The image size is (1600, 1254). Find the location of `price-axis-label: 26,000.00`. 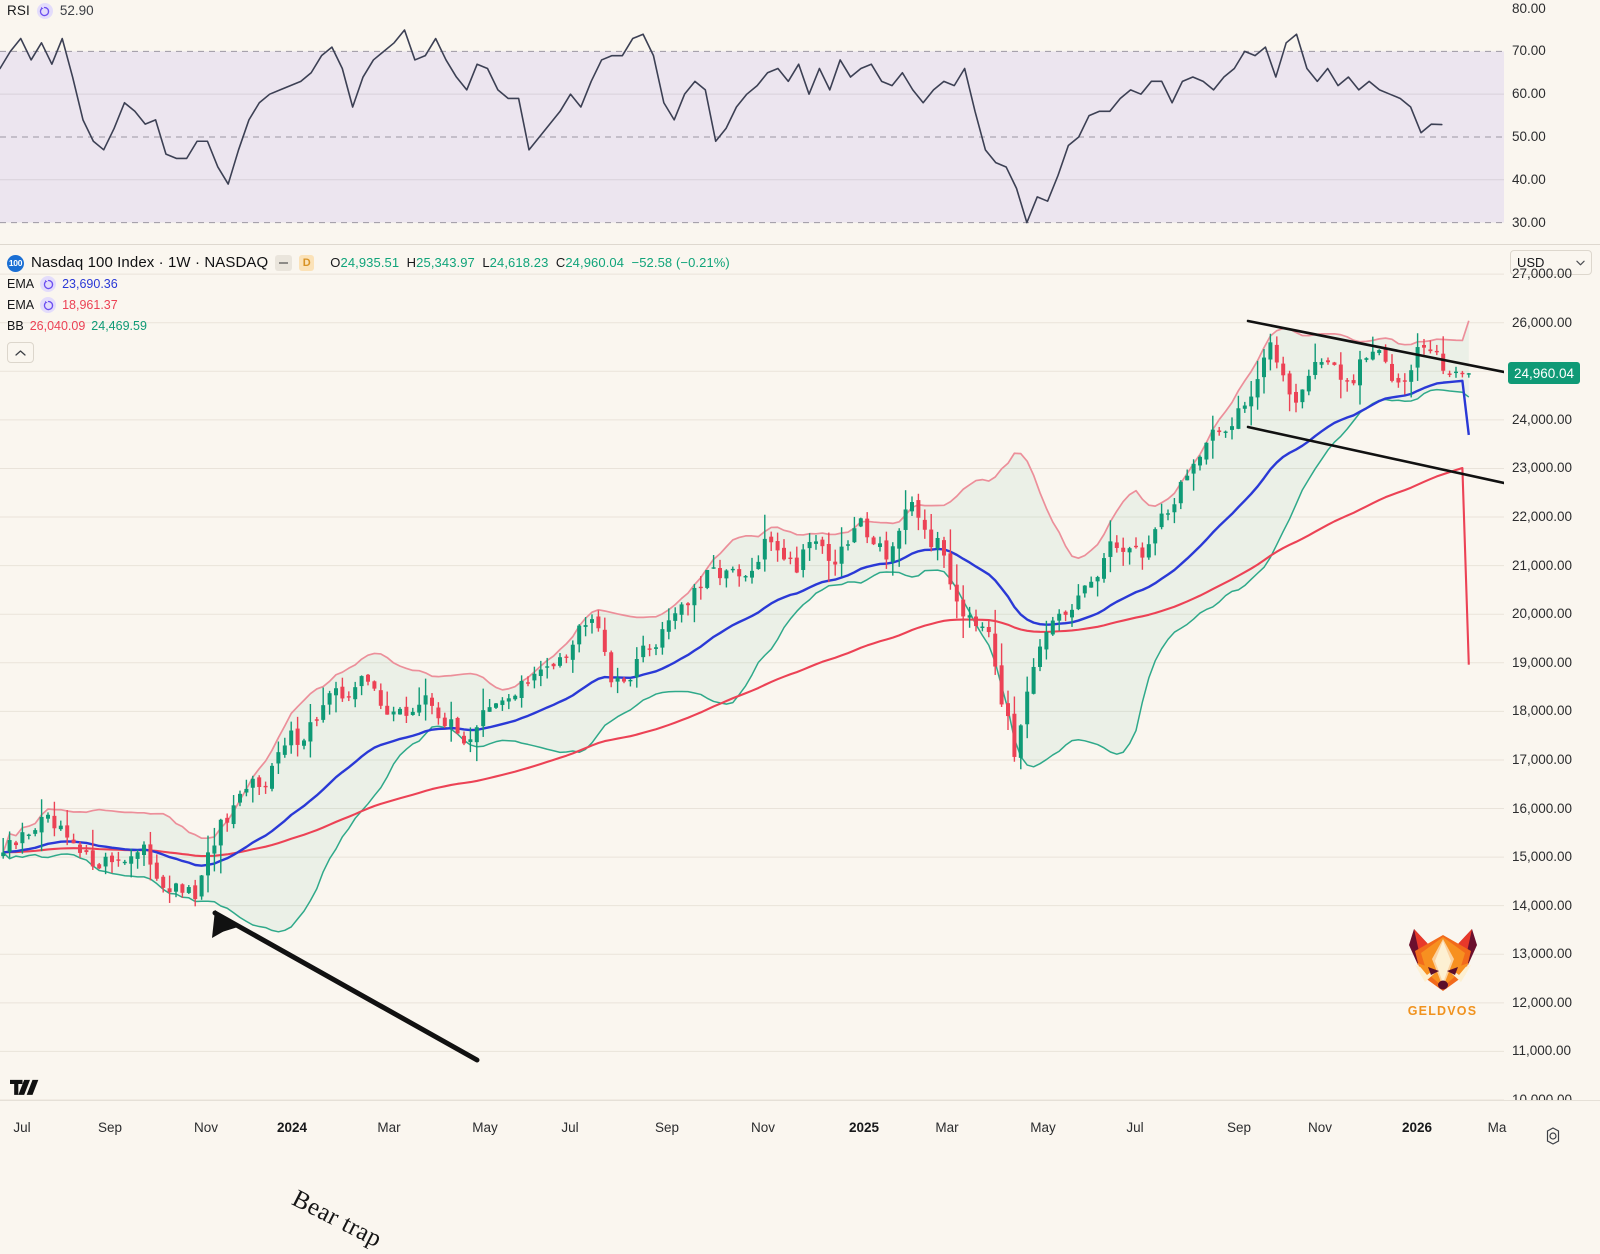

price-axis-label: 26,000.00 is located at coordinates (1542, 322).